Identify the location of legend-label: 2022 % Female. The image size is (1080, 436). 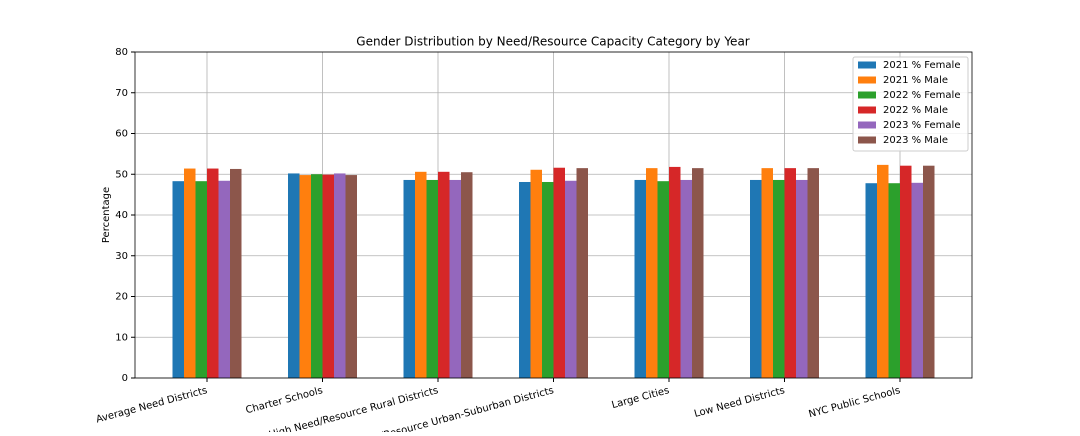
(921, 95).